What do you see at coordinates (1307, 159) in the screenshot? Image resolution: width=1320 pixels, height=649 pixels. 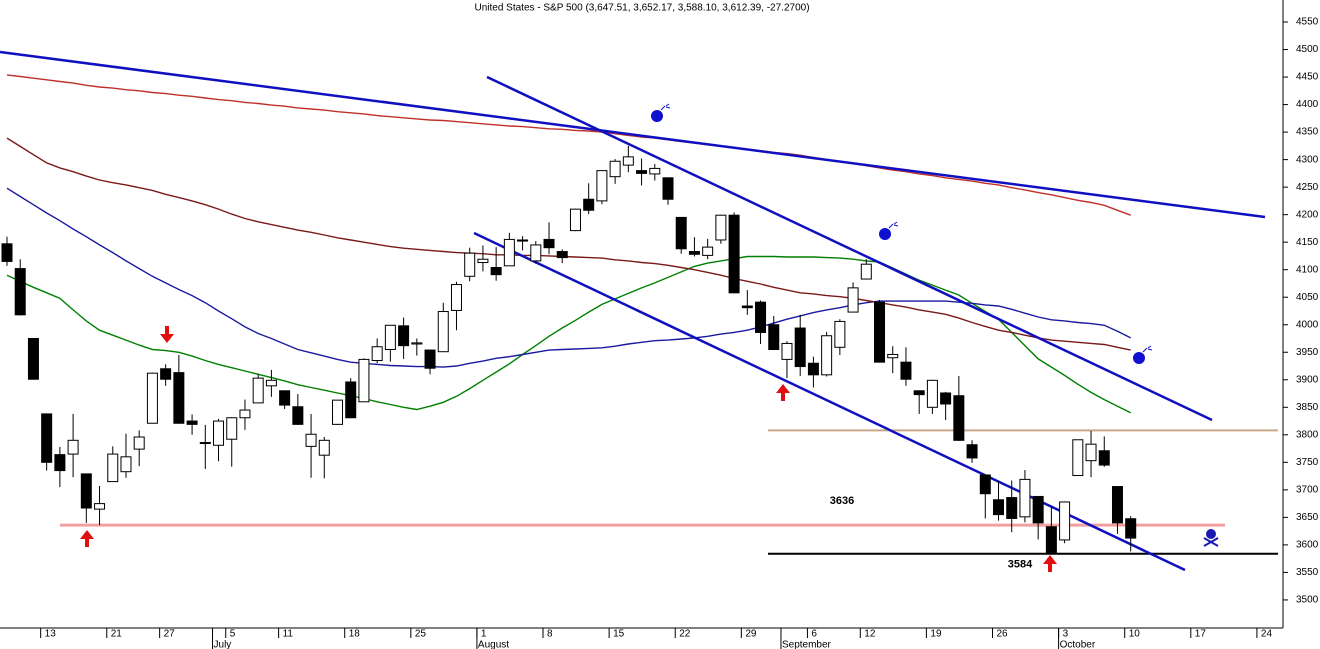 I see `y-tick-label: 4300` at bounding box center [1307, 159].